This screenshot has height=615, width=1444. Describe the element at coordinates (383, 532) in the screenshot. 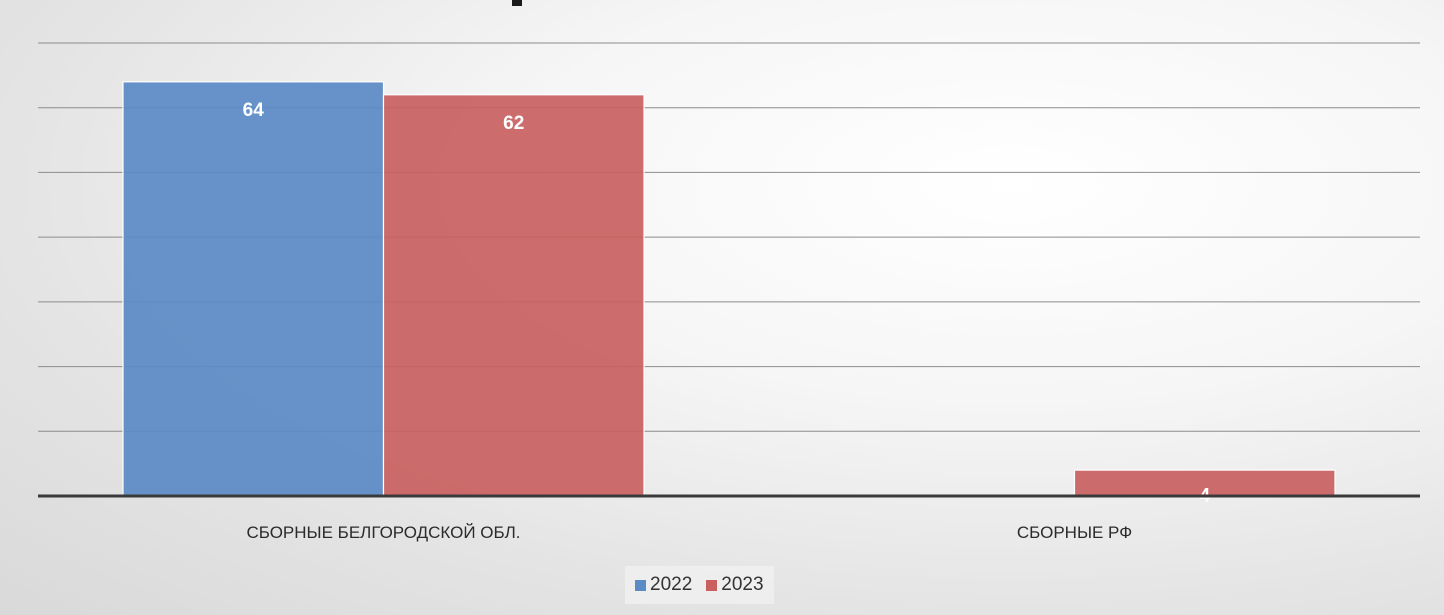

I see `category-label: СБОРНЫЕ БЕЛГОРОДСКОЙ ОБЛ.` at that location.